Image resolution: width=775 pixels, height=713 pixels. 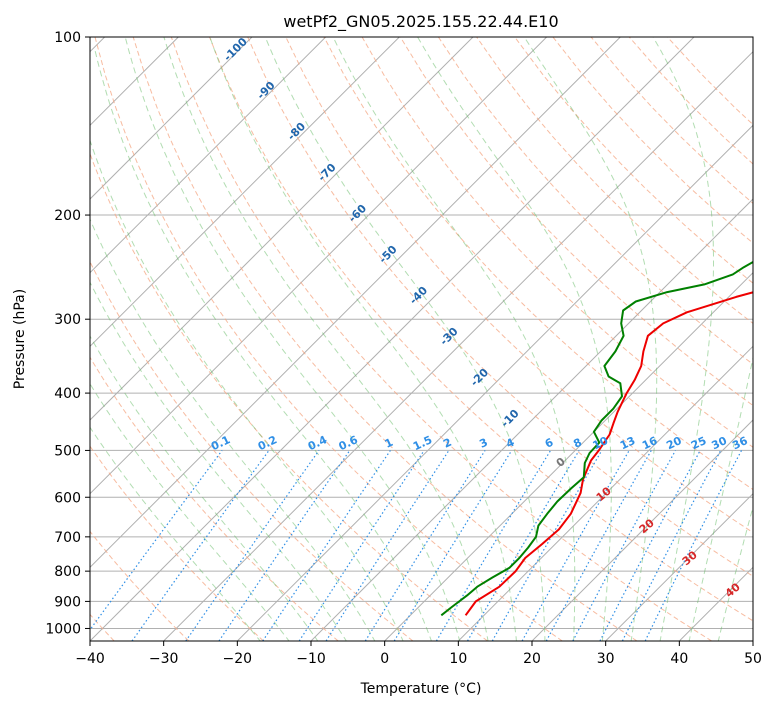 I want to click on x-tick-label: −10, so click(x=311, y=659).